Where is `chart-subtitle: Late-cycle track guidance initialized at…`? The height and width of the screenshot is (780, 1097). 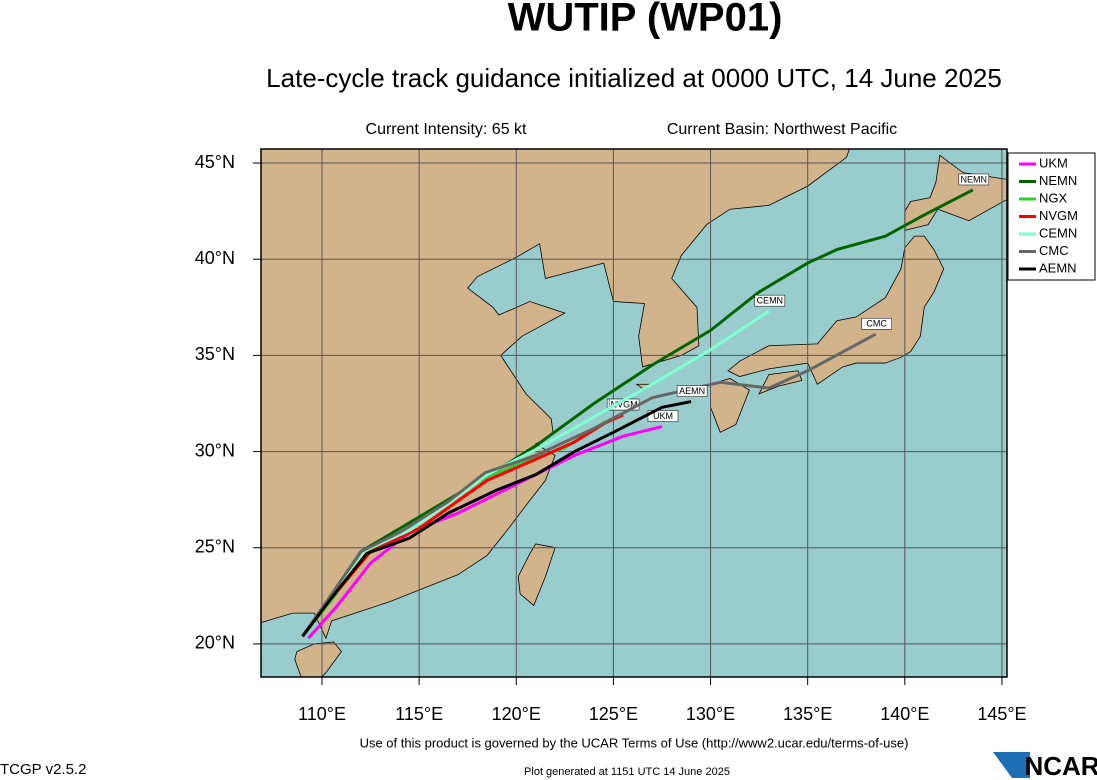 chart-subtitle: Late-cycle track guidance initialized at… is located at coordinates (634, 78).